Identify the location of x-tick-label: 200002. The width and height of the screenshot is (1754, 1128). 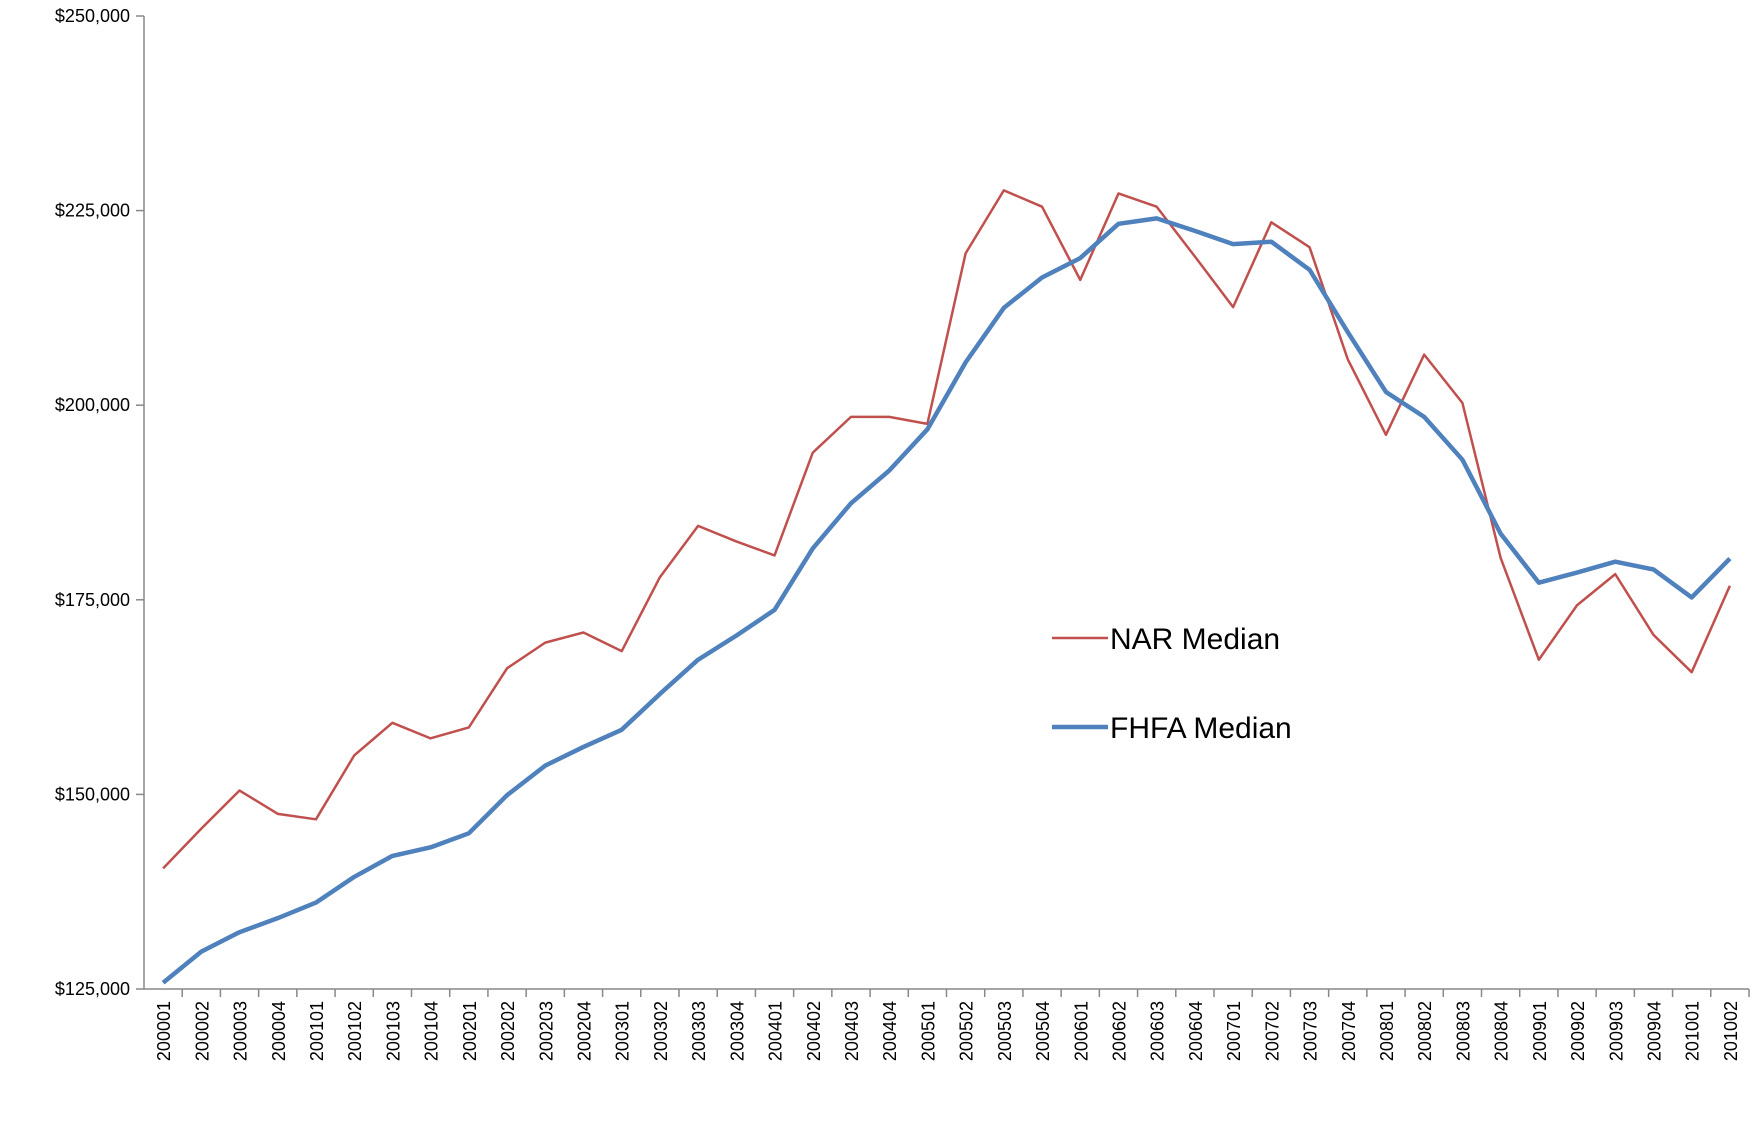
(202, 1031).